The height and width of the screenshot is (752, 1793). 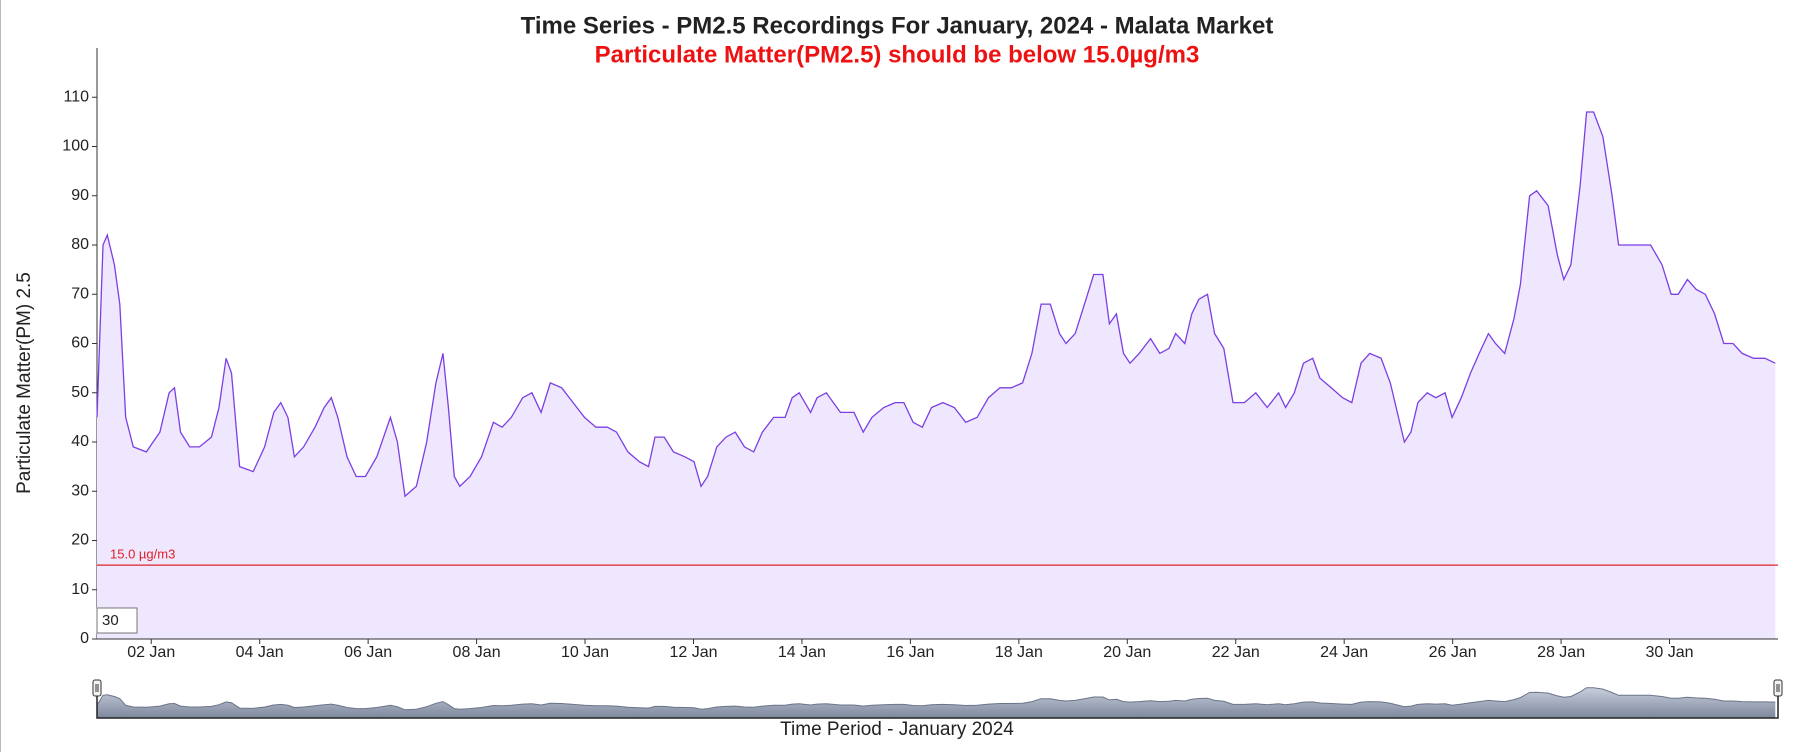 I want to click on x-tick-label: 14 Jan, so click(x=802, y=652).